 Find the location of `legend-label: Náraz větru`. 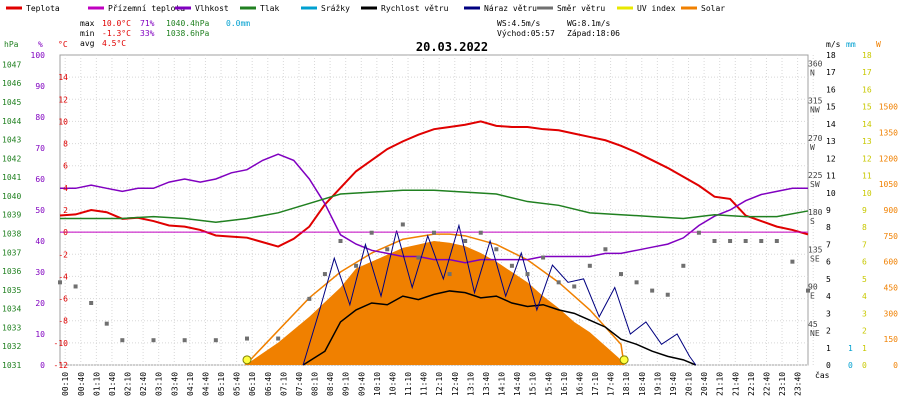

legend-label: Náraz větru is located at coordinates (510, 8).